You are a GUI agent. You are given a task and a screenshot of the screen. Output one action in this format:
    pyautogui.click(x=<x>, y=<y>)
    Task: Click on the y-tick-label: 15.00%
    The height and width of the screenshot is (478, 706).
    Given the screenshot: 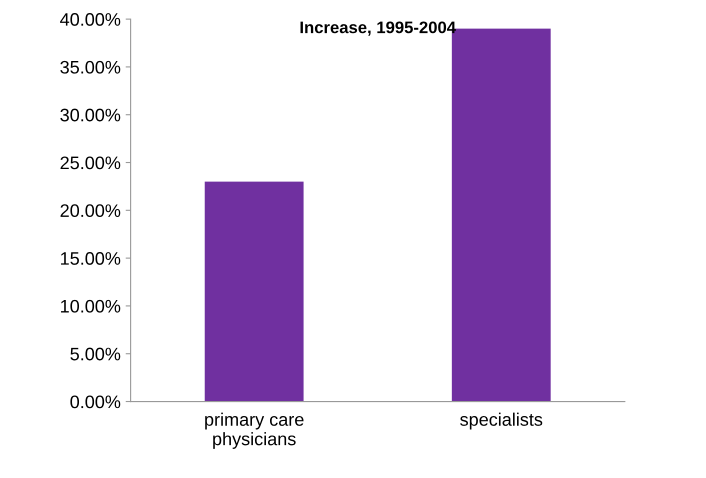 What is the action you would take?
    pyautogui.click(x=90, y=258)
    